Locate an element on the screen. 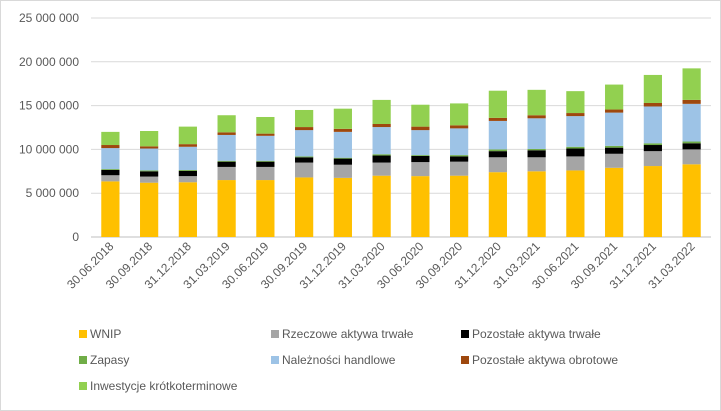 This screenshot has width=721, height=411. legend-label: Rzeczowe aktywa trwałe is located at coordinates (348, 334).